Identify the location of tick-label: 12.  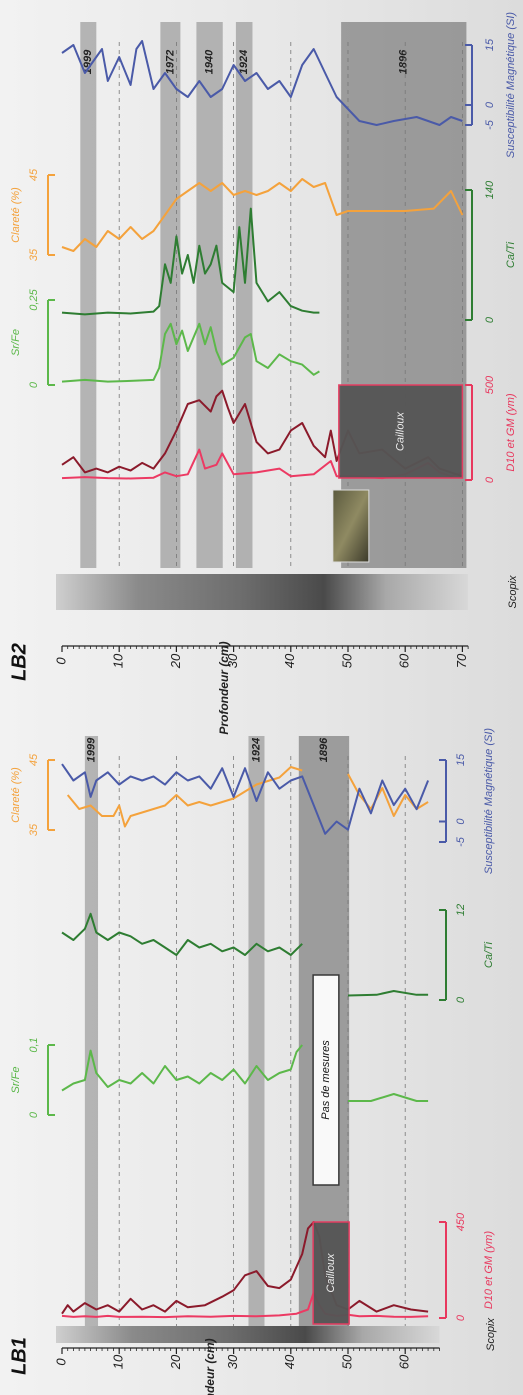
(461, 910).